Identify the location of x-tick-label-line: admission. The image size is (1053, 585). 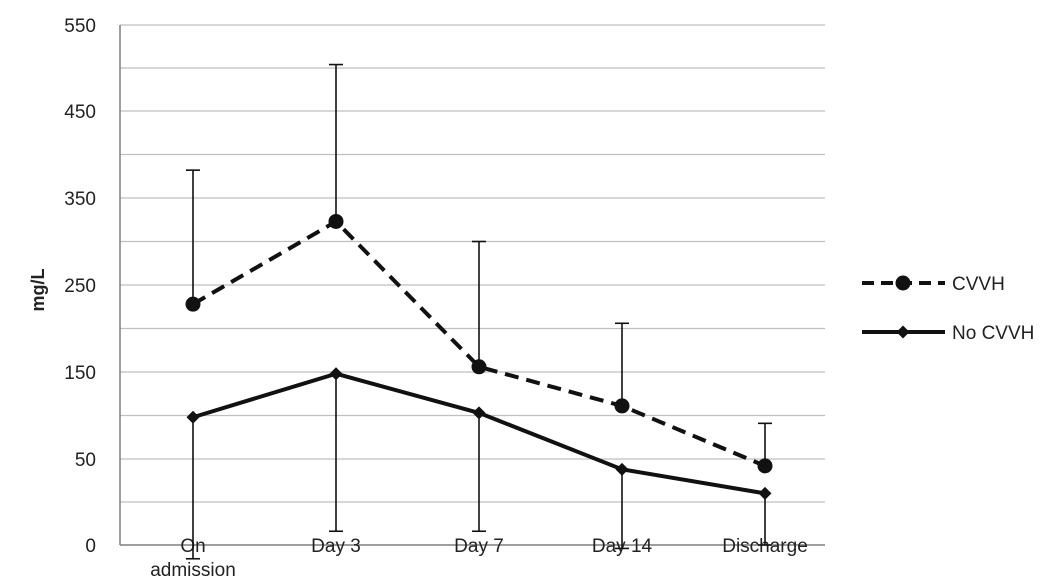
(193, 570).